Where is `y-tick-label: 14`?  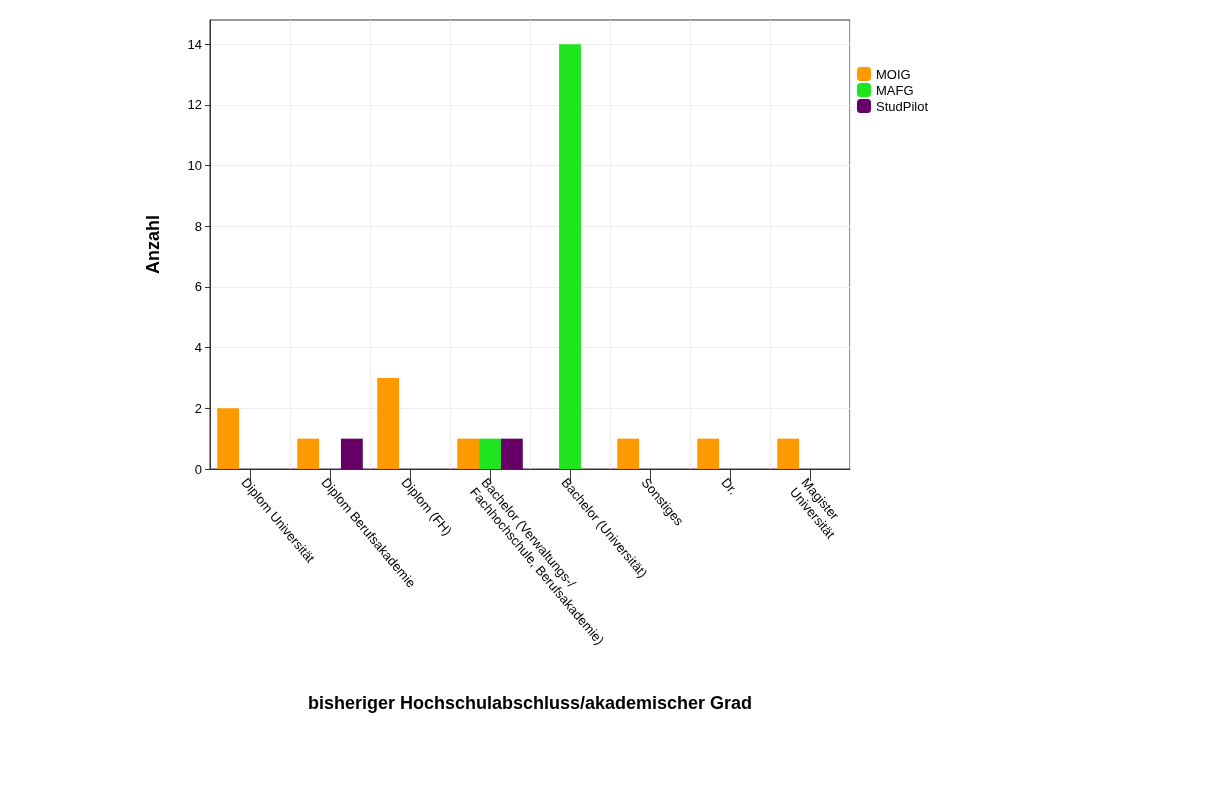
y-tick-label: 14 is located at coordinates (194, 44).